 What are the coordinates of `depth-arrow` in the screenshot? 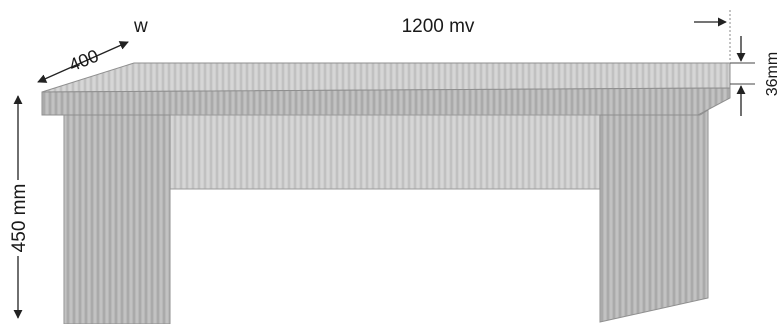 It's located at (83, 62).